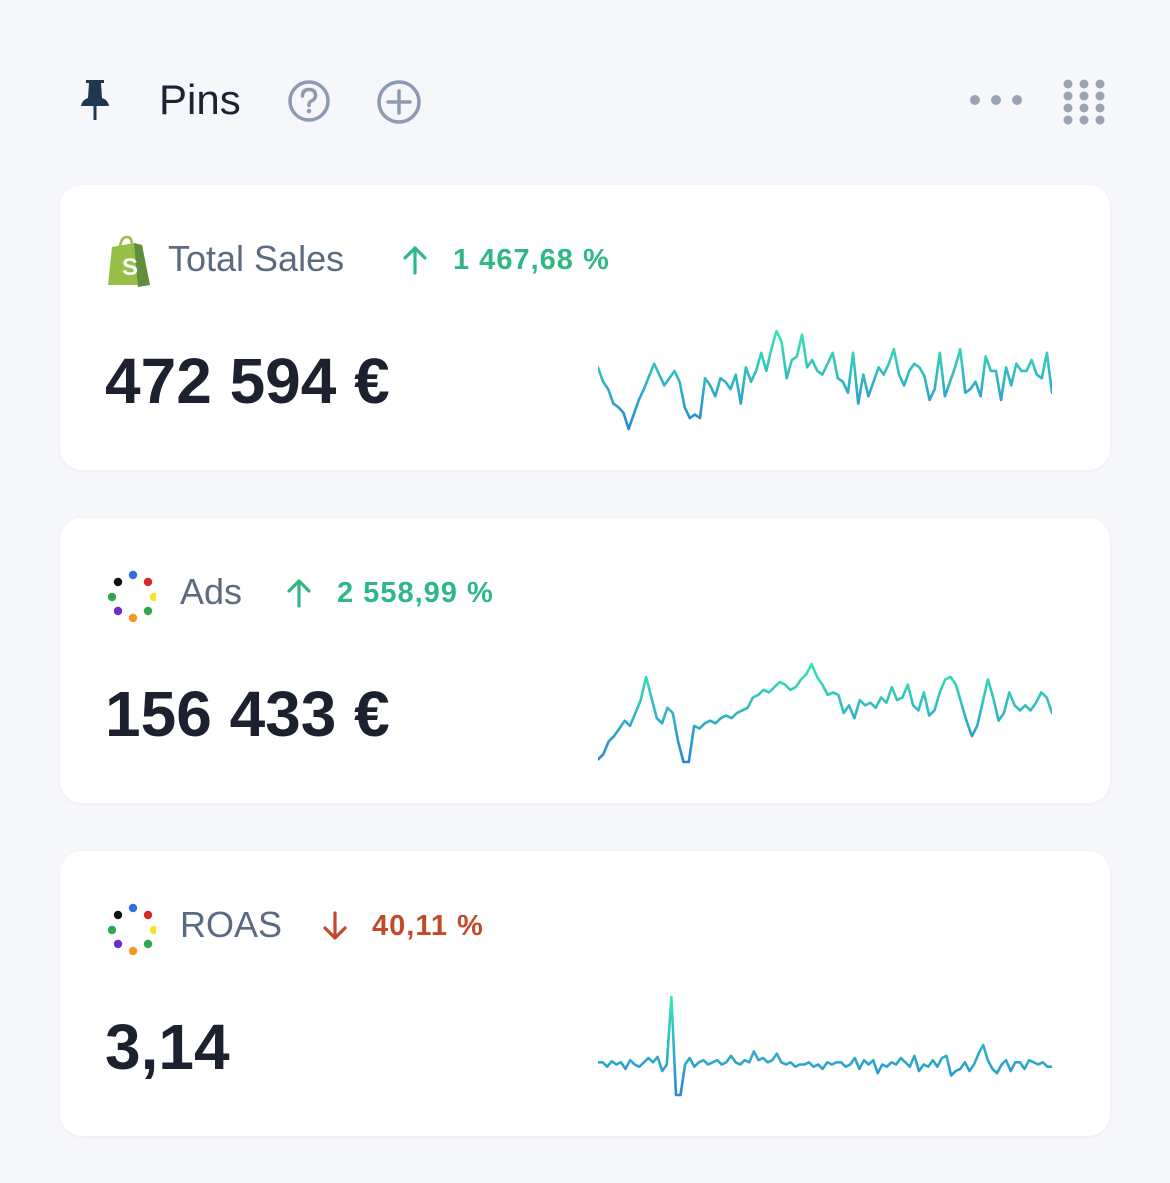 This screenshot has width=1170, height=1183. Describe the element at coordinates (996, 100) in the screenshot. I see `more-icon` at that location.